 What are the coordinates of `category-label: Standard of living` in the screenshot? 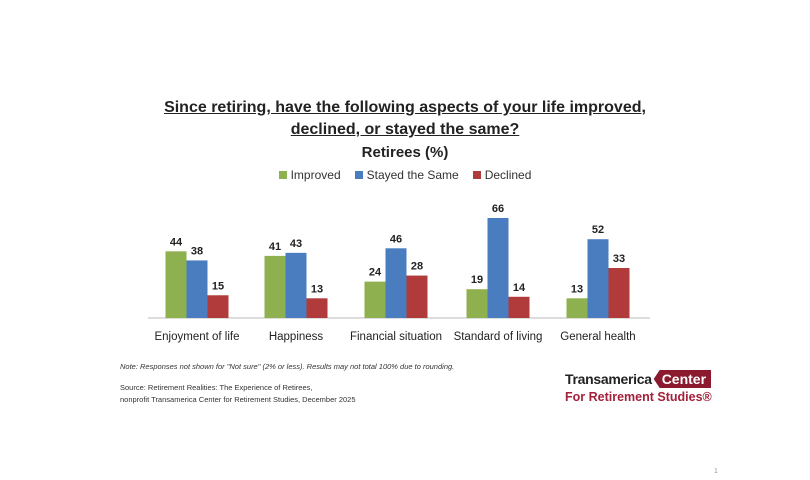 It's located at (498, 337).